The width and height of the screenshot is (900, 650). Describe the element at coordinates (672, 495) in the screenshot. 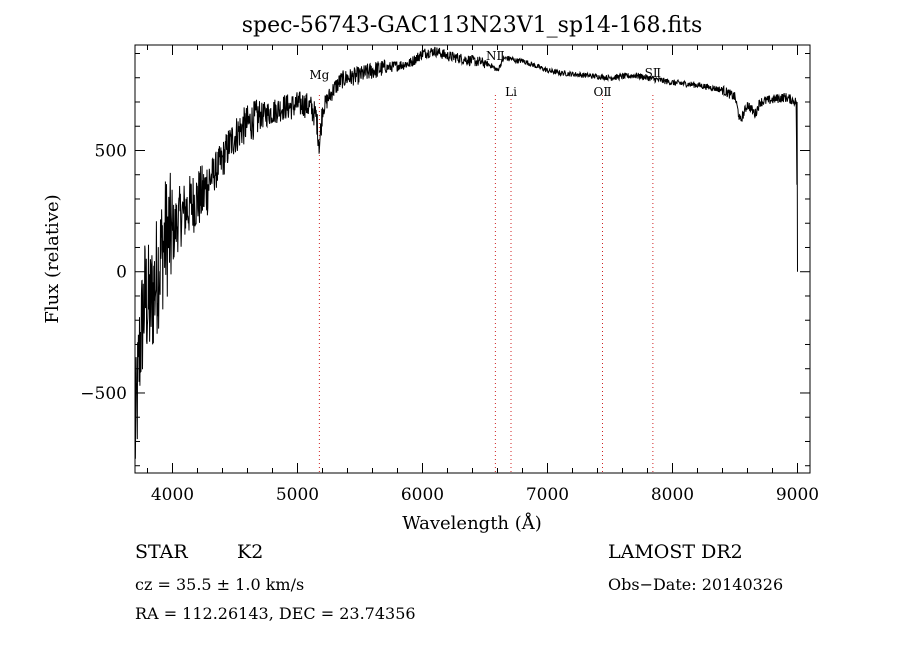

I see `x-tick-label: 8000` at that location.